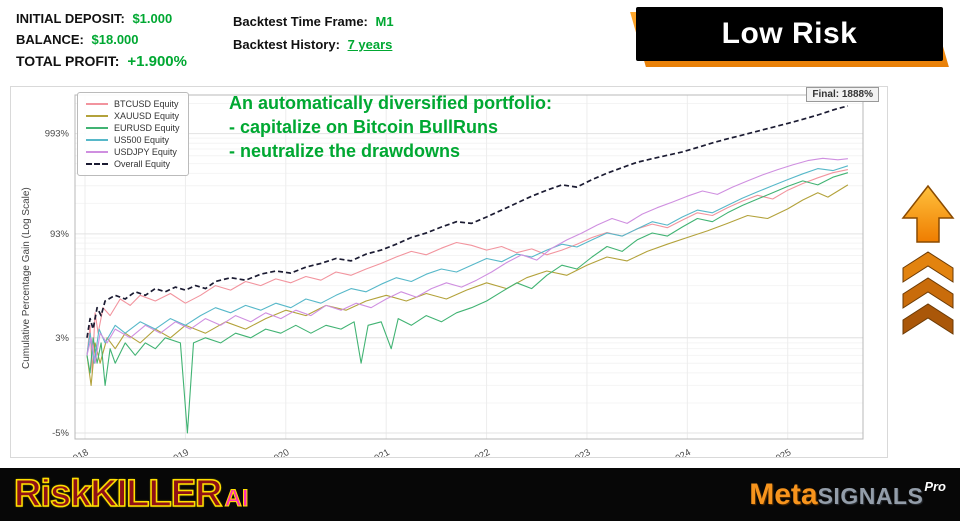 This screenshot has width=960, height=521. What do you see at coordinates (60, 433) in the screenshot?
I see `y-tick-label: -5%` at bounding box center [60, 433].